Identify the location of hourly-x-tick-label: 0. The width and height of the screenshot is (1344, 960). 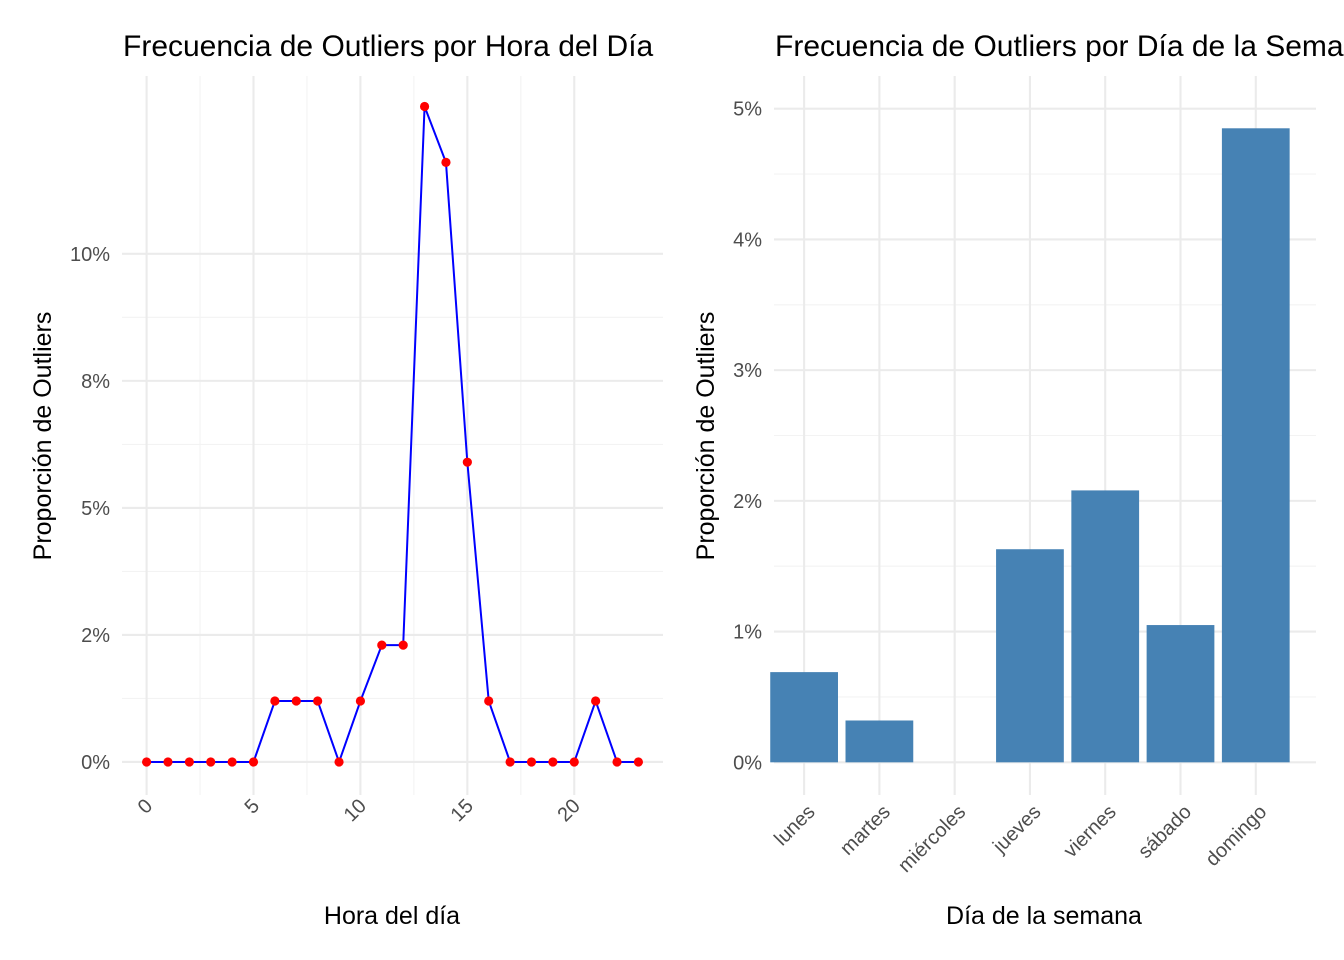
(145, 806).